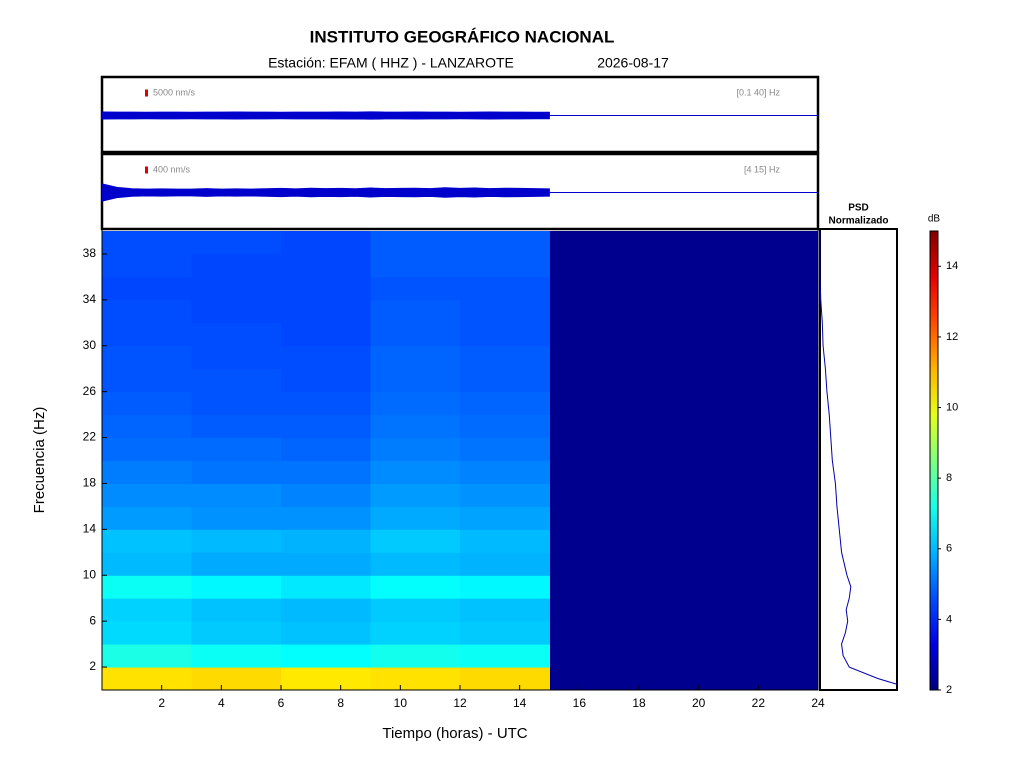  What do you see at coordinates (391, 63) in the screenshot?
I see `station: Estación: EFAM ( HHZ ) - LANZAROTE` at bounding box center [391, 63].